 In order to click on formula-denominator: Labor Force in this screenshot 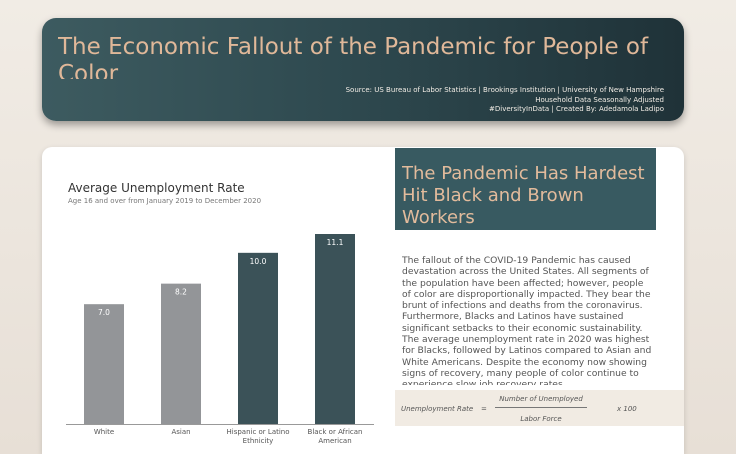, I will do `click(541, 419)`.